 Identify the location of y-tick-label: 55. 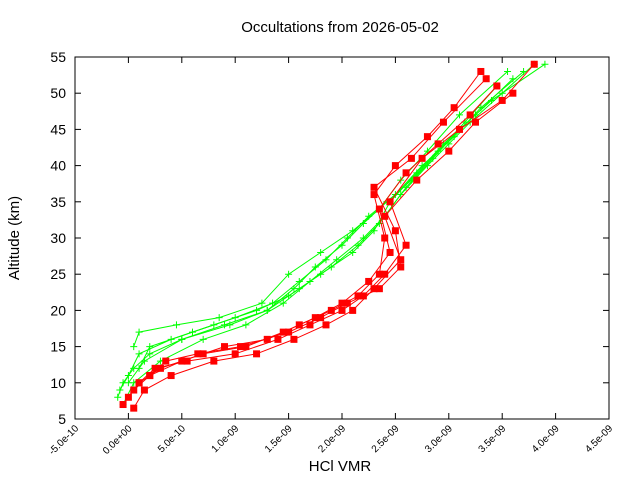
(58, 57).